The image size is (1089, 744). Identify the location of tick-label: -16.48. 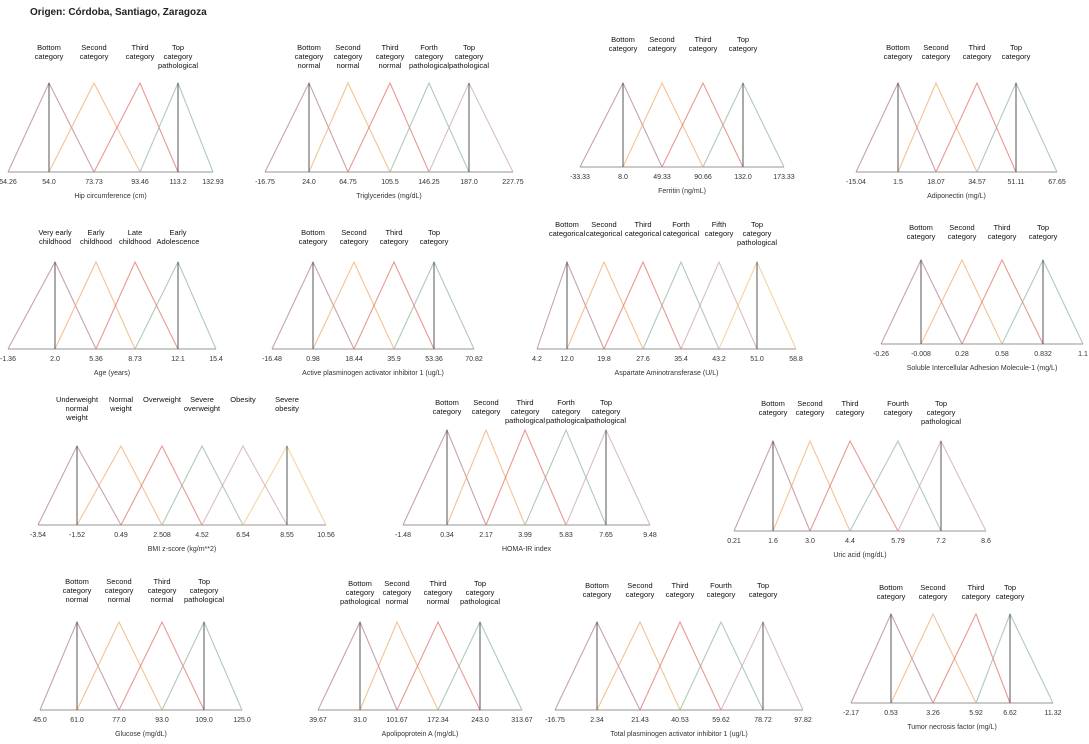
(272, 359).